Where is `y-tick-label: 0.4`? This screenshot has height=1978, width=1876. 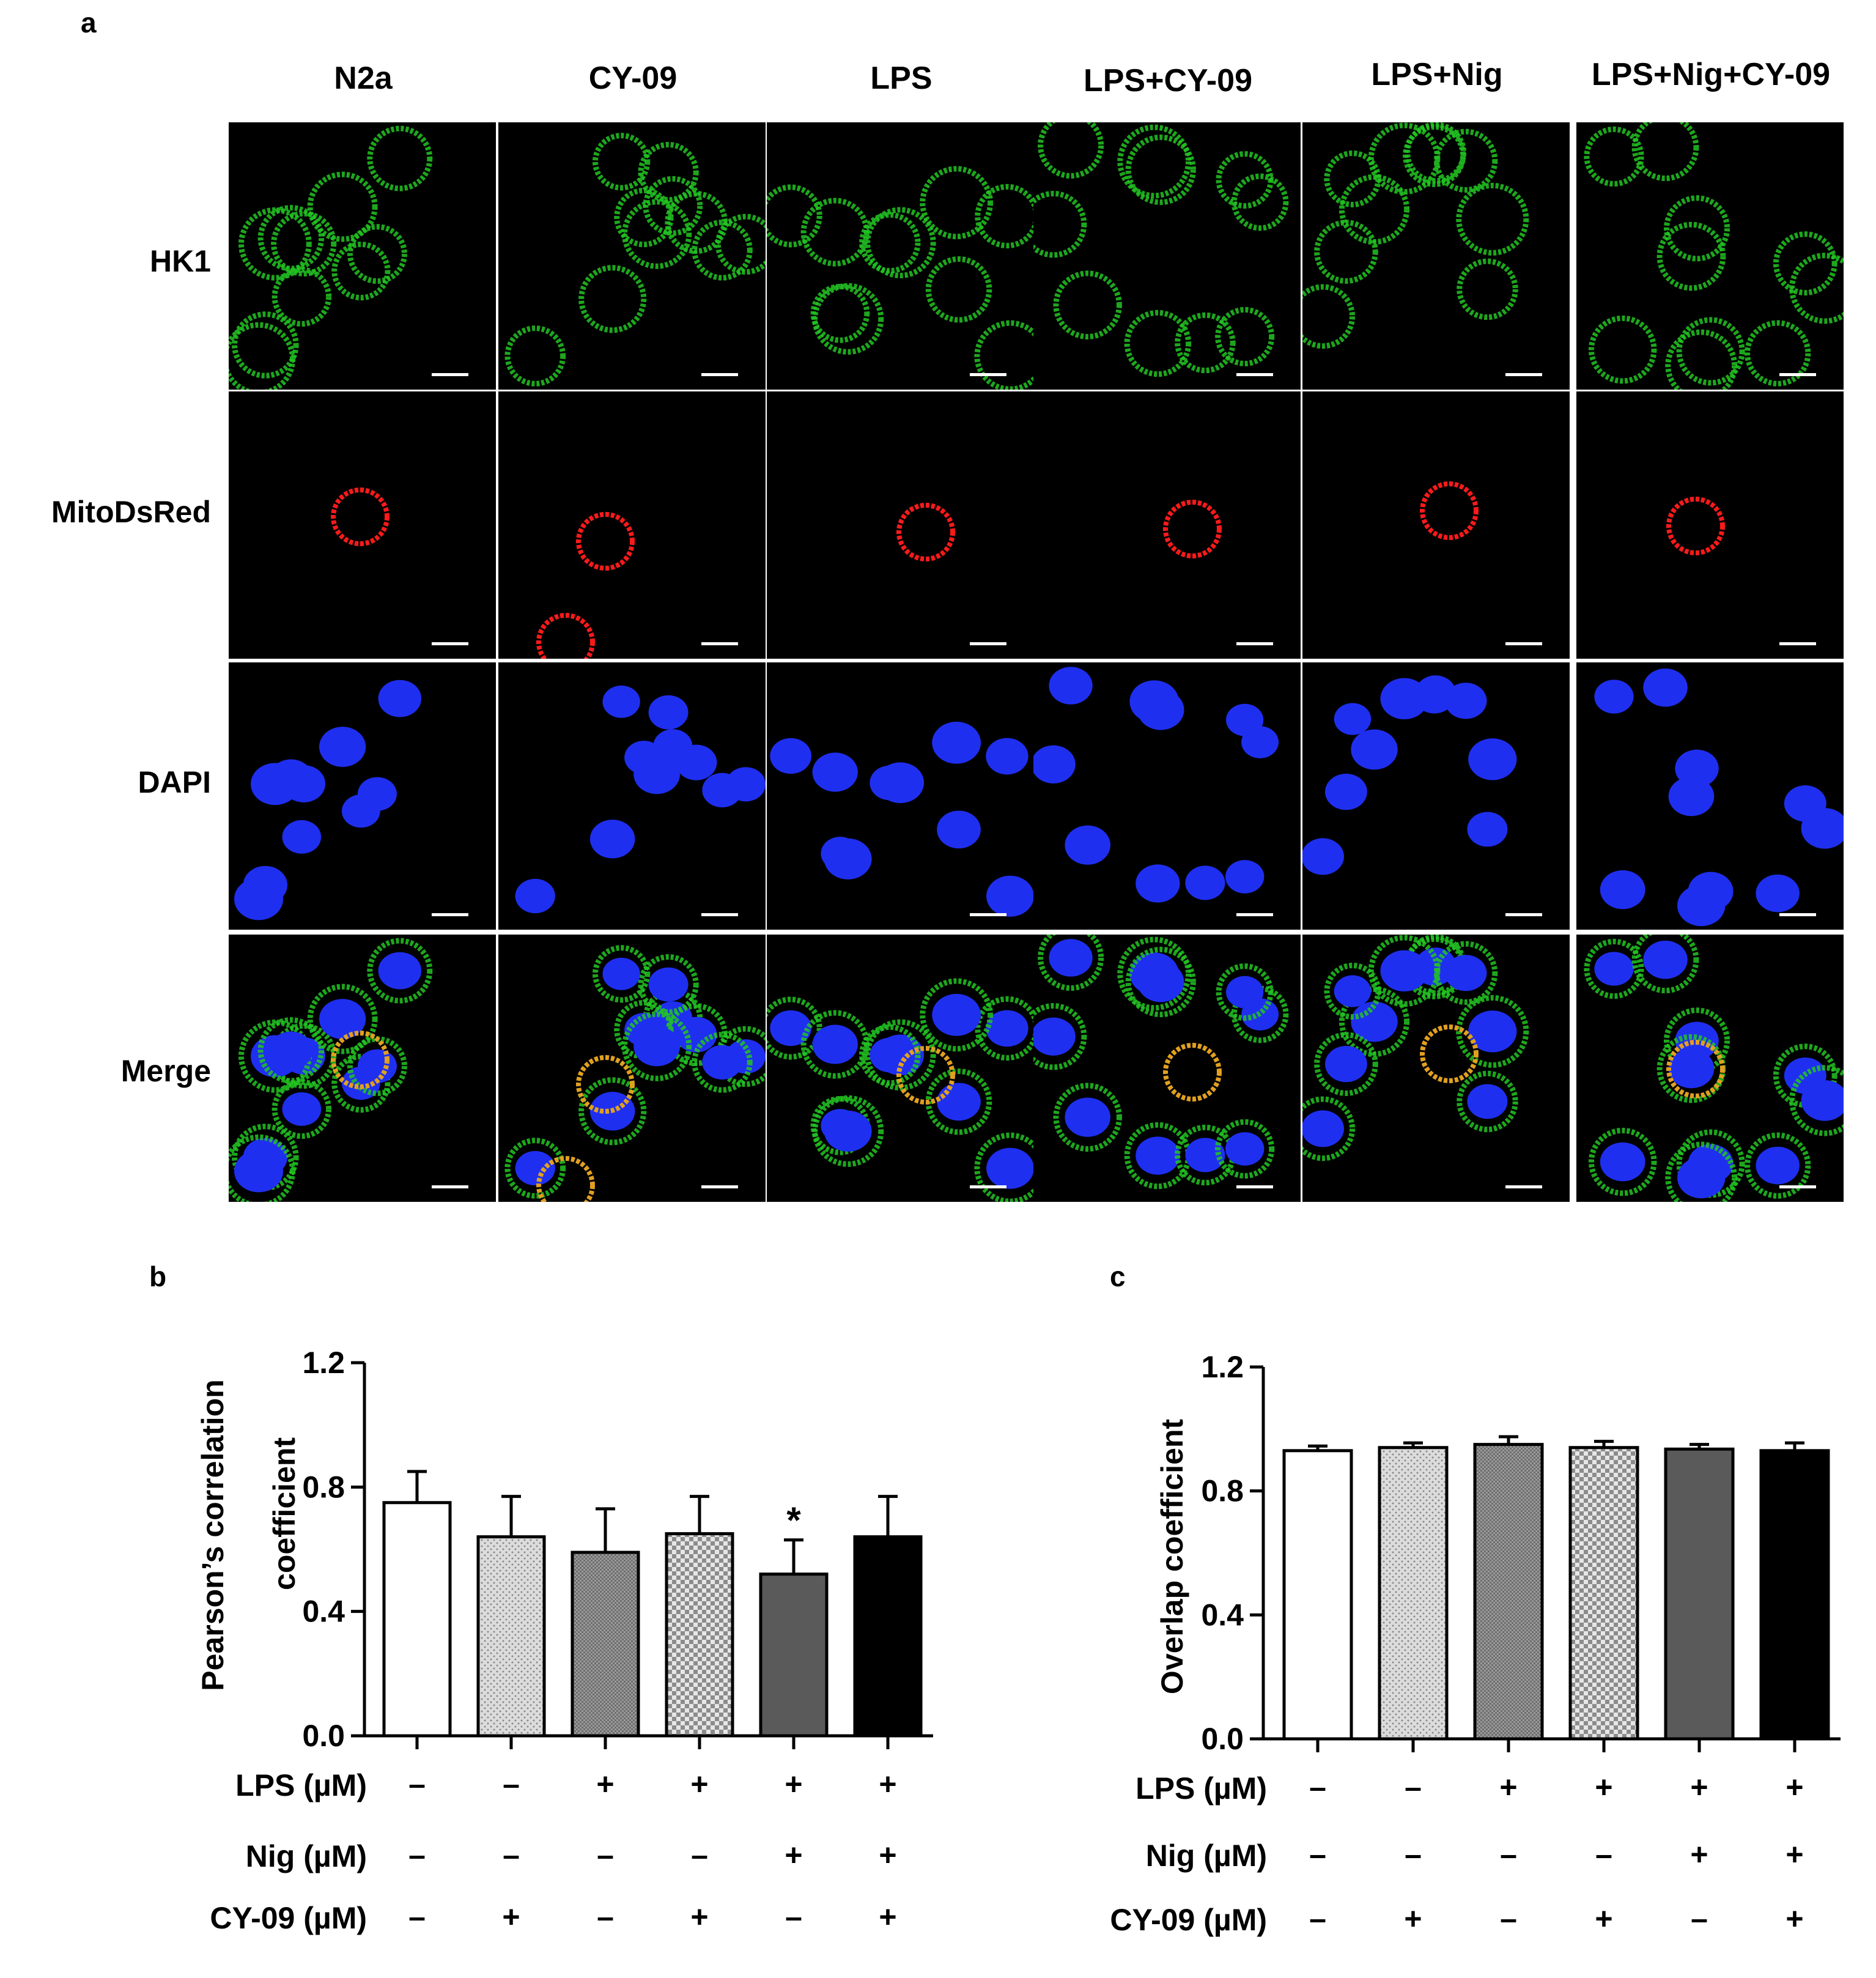 y-tick-label: 0.4 is located at coordinates (1222, 1615).